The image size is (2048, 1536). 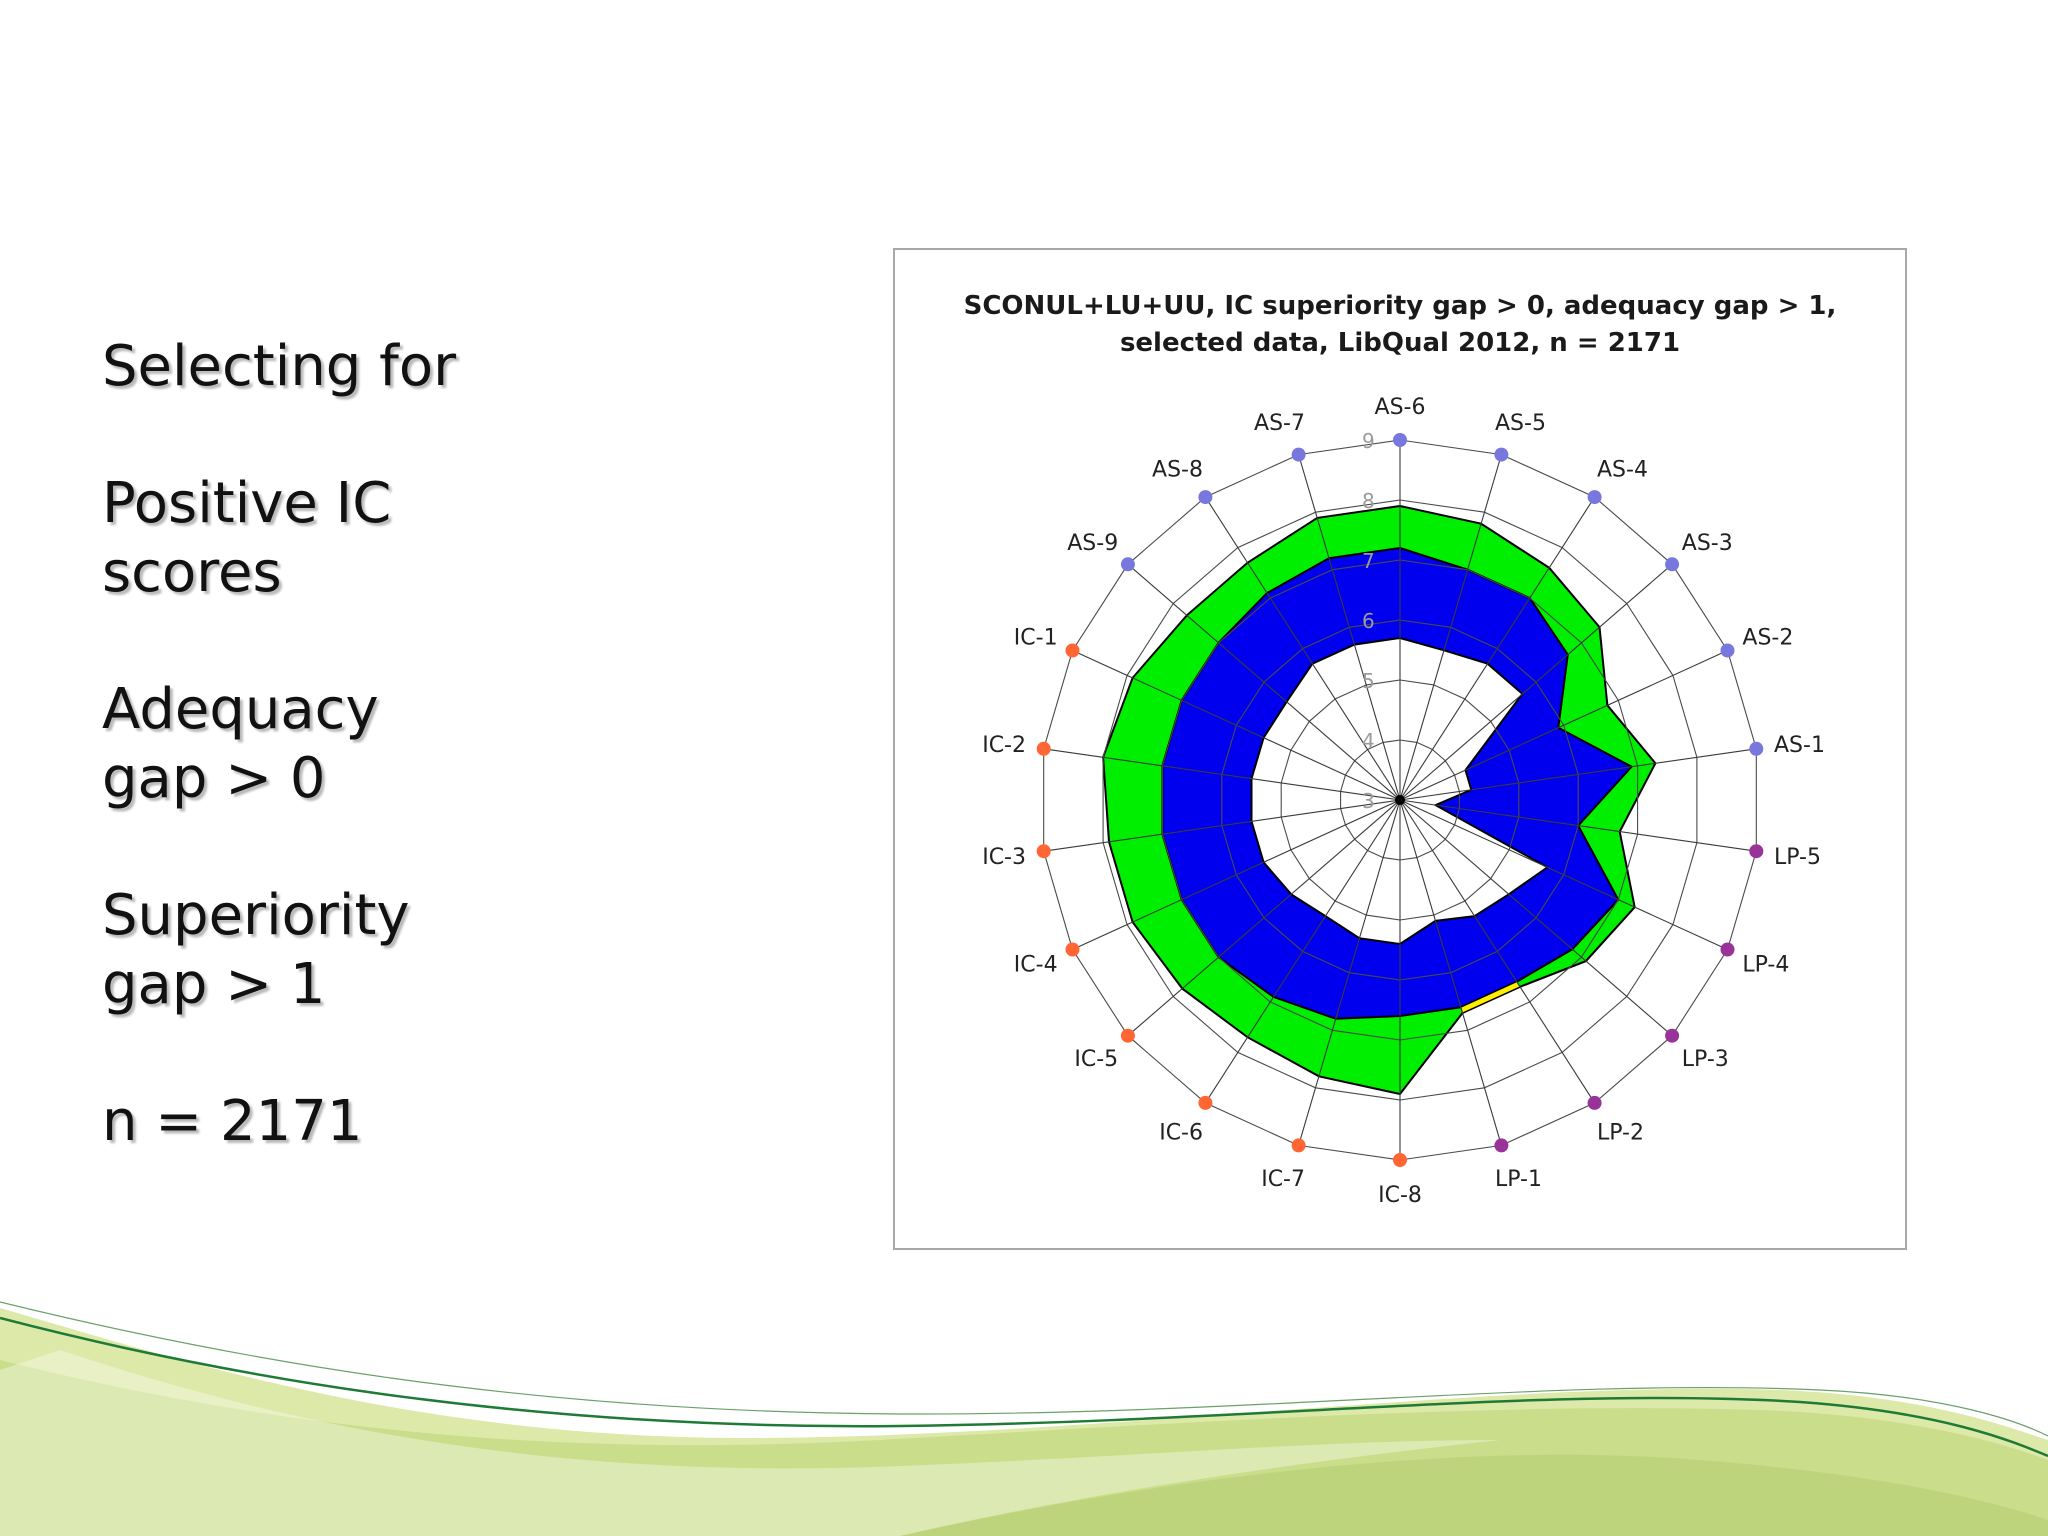 I want to click on category-label: AS-7, so click(x=1279, y=423).